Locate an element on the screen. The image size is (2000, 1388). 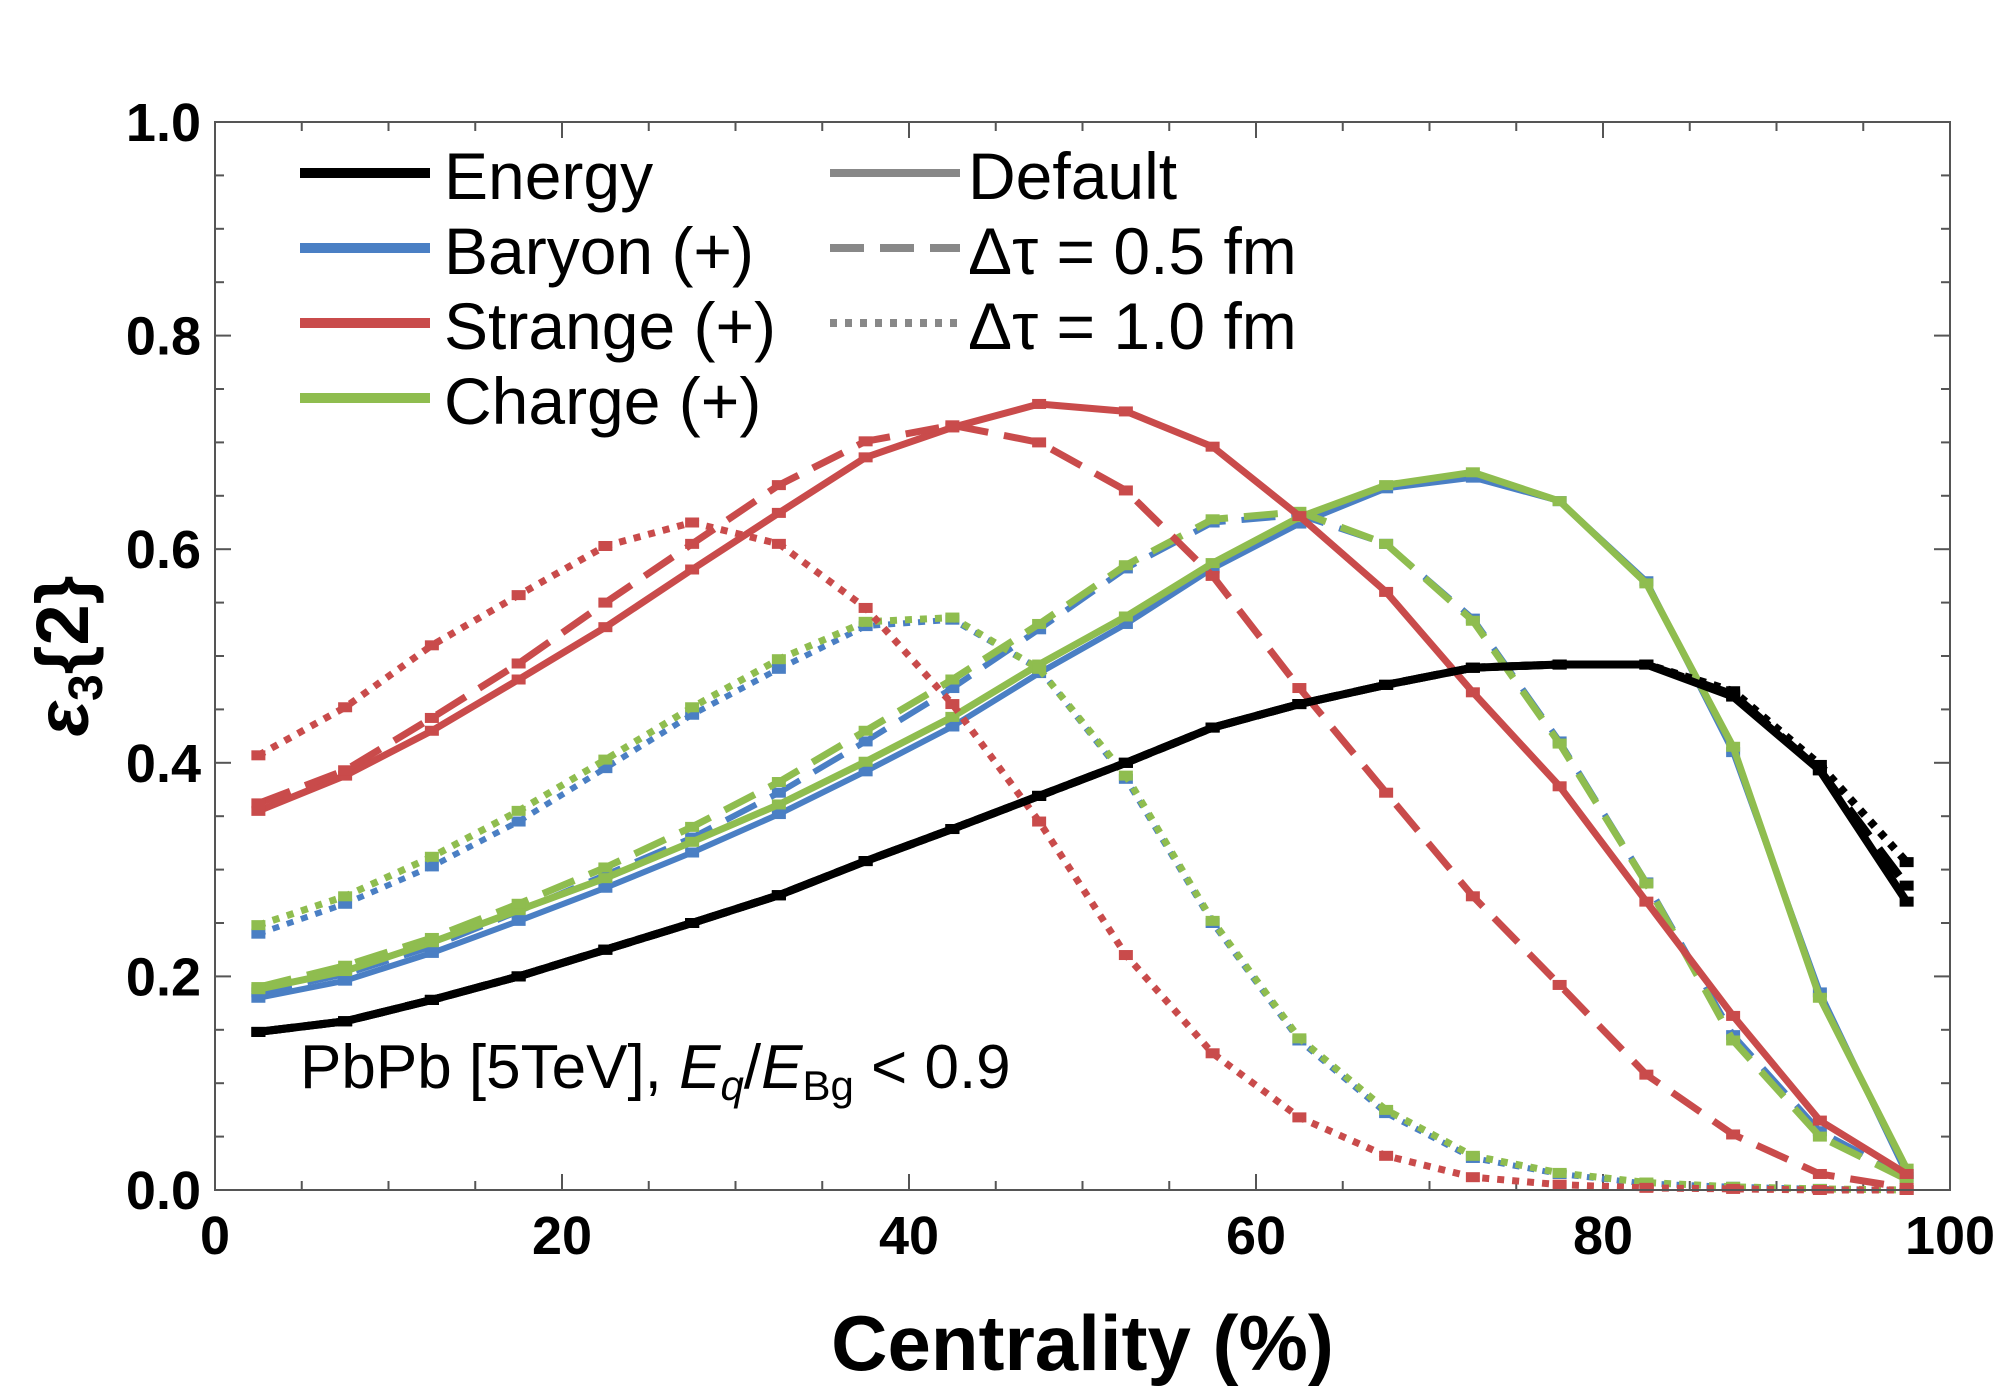
legend-style-label: Δτ = 1.0 fm is located at coordinates (1132, 326).